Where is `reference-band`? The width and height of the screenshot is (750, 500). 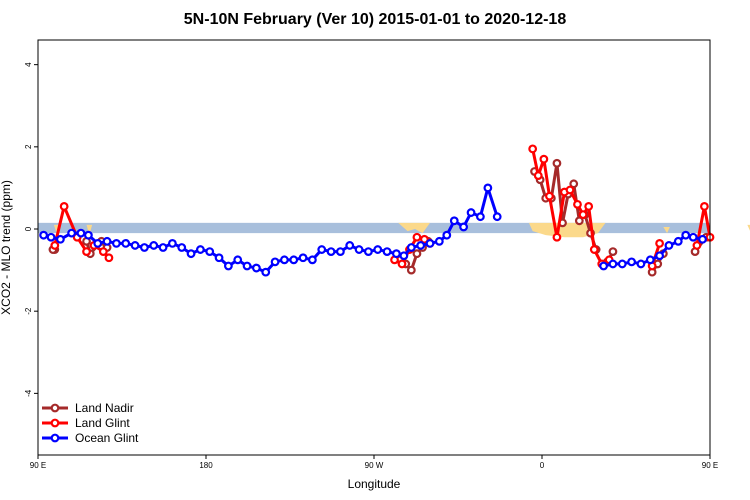 reference-band is located at coordinates (374, 228).